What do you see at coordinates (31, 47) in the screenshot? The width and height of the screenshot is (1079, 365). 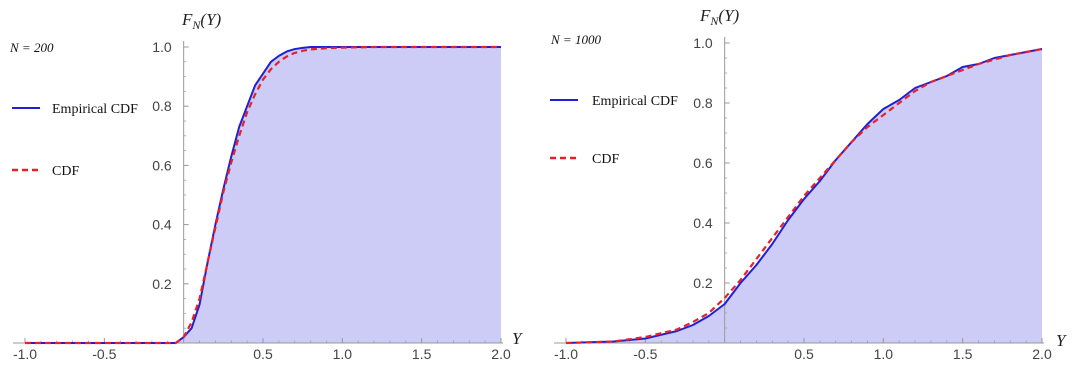 I see `sample-size-label: N = 200` at bounding box center [31, 47].